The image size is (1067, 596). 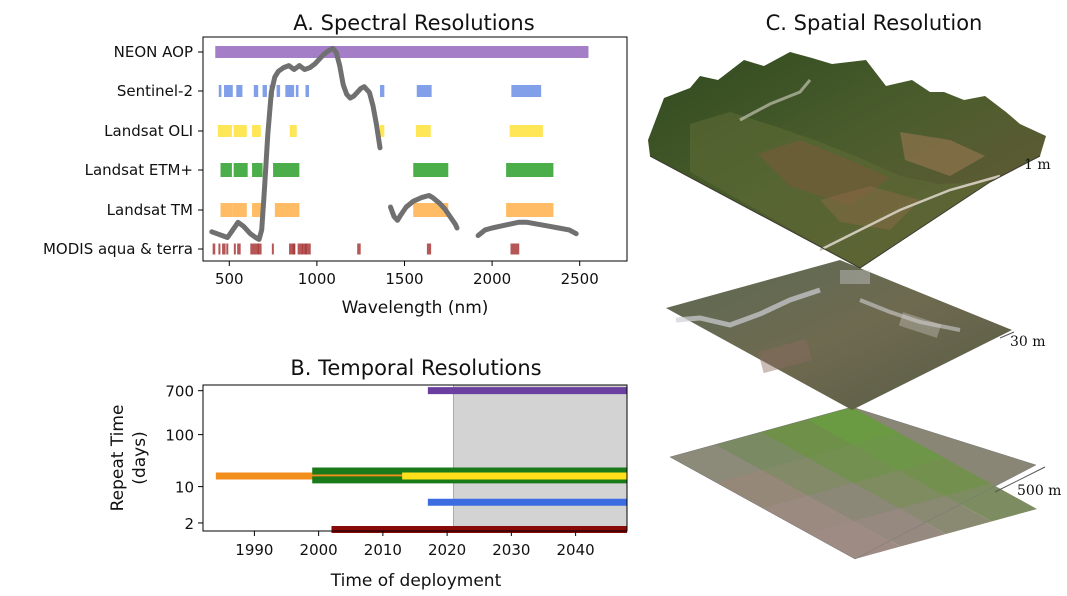 I want to click on year-tick-label-1990: 1990, so click(x=254, y=550).